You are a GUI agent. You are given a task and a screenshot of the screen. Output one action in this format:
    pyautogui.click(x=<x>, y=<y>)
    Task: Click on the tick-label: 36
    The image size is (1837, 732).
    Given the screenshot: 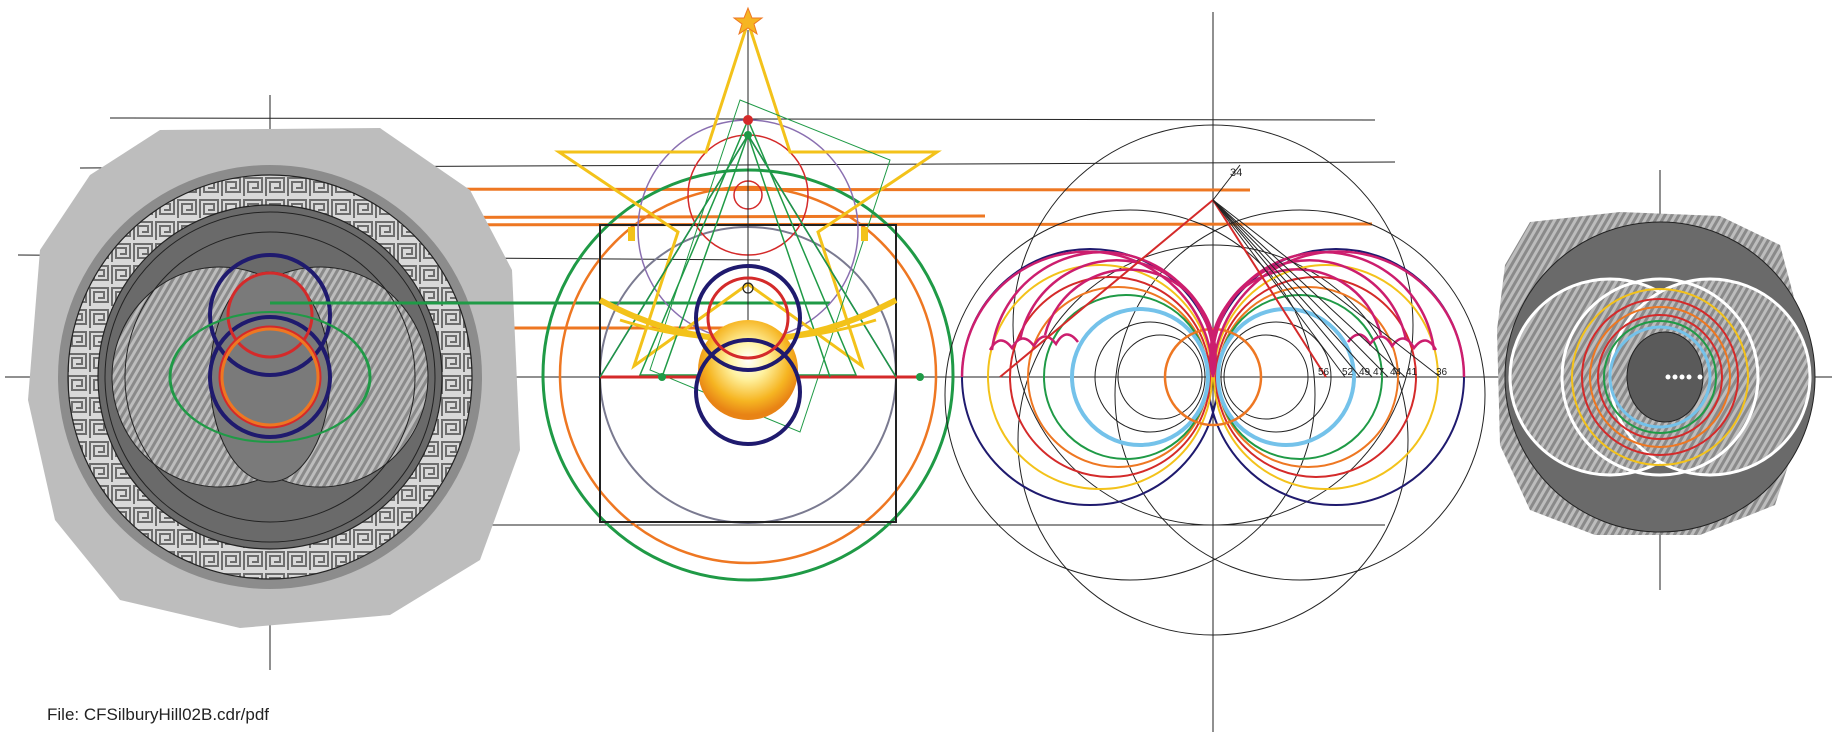 What is the action you would take?
    pyautogui.click(x=1442, y=372)
    